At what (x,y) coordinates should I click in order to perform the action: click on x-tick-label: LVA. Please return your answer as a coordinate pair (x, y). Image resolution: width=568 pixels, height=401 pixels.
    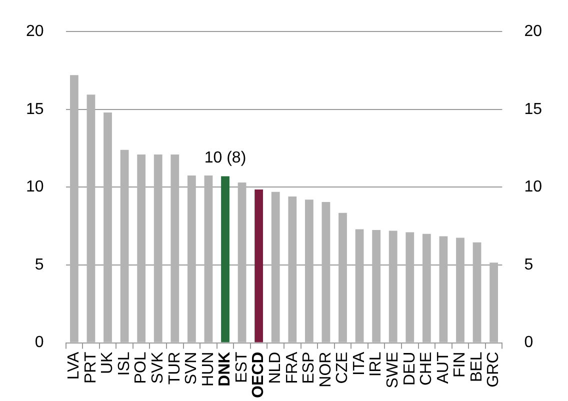
    Looking at the image, I should click on (74, 365).